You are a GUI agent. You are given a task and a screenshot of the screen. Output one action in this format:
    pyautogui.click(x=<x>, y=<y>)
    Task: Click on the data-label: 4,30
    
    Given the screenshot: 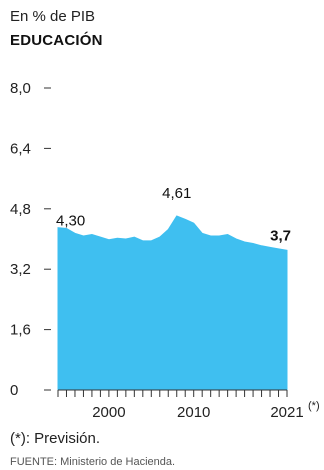 What is the action you would take?
    pyautogui.click(x=70, y=221)
    